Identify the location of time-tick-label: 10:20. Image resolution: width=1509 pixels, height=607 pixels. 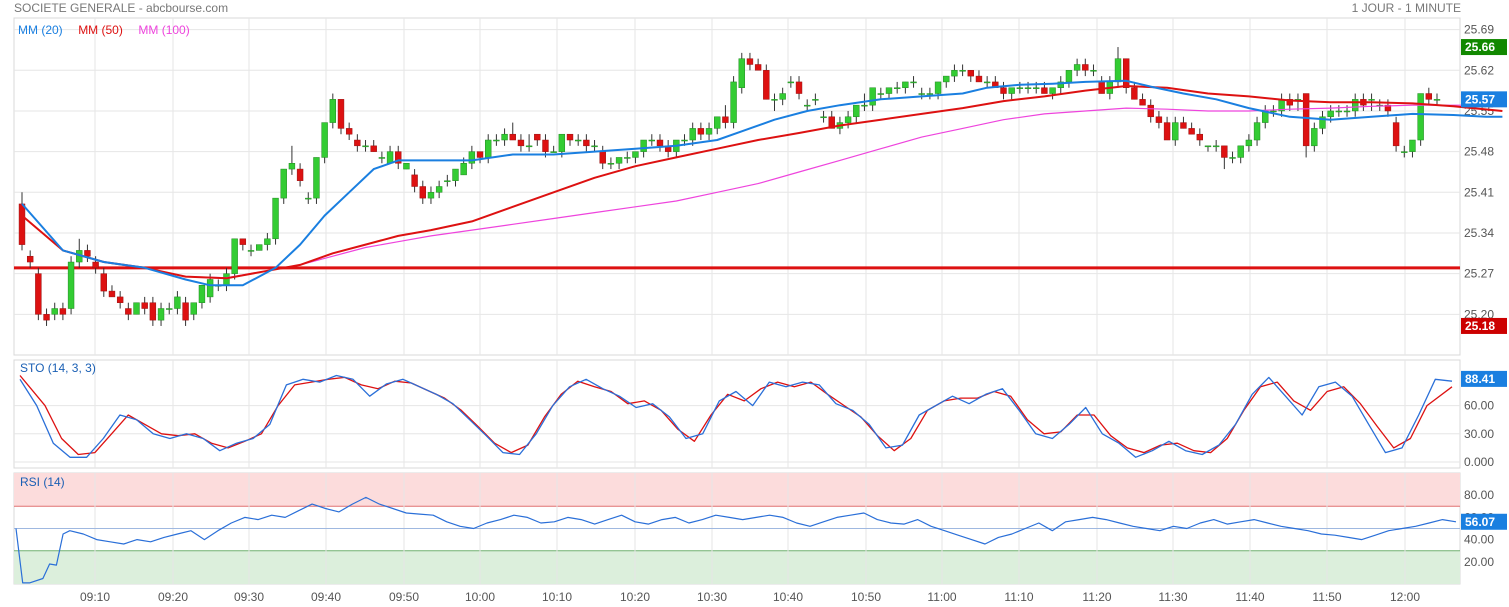
(635, 597).